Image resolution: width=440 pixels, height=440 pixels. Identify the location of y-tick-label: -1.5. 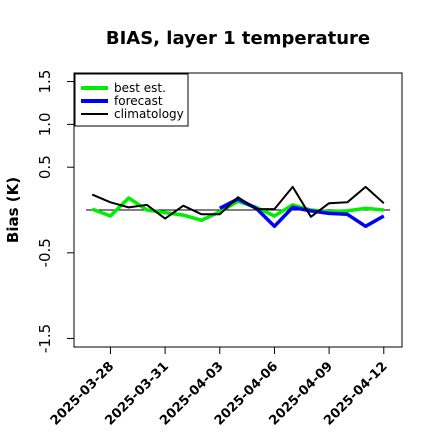
(45, 338).